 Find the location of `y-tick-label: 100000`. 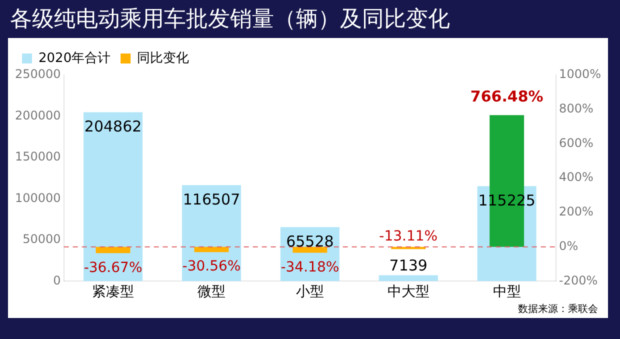

y-tick-label: 100000 is located at coordinates (37, 197).